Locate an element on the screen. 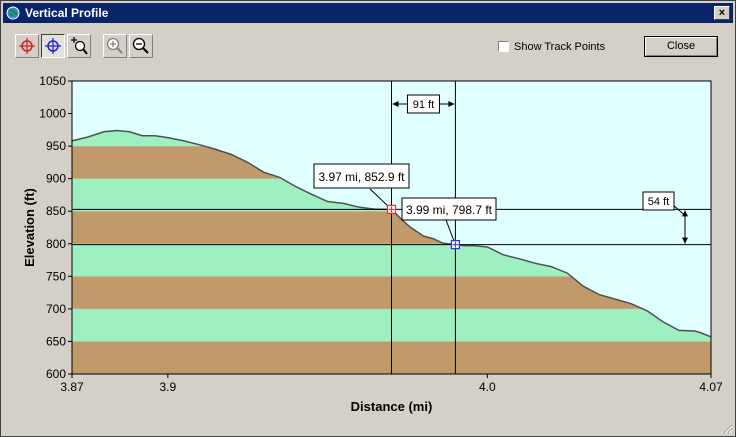 The image size is (736, 437). y-tick-label: 900 is located at coordinates (56, 179).